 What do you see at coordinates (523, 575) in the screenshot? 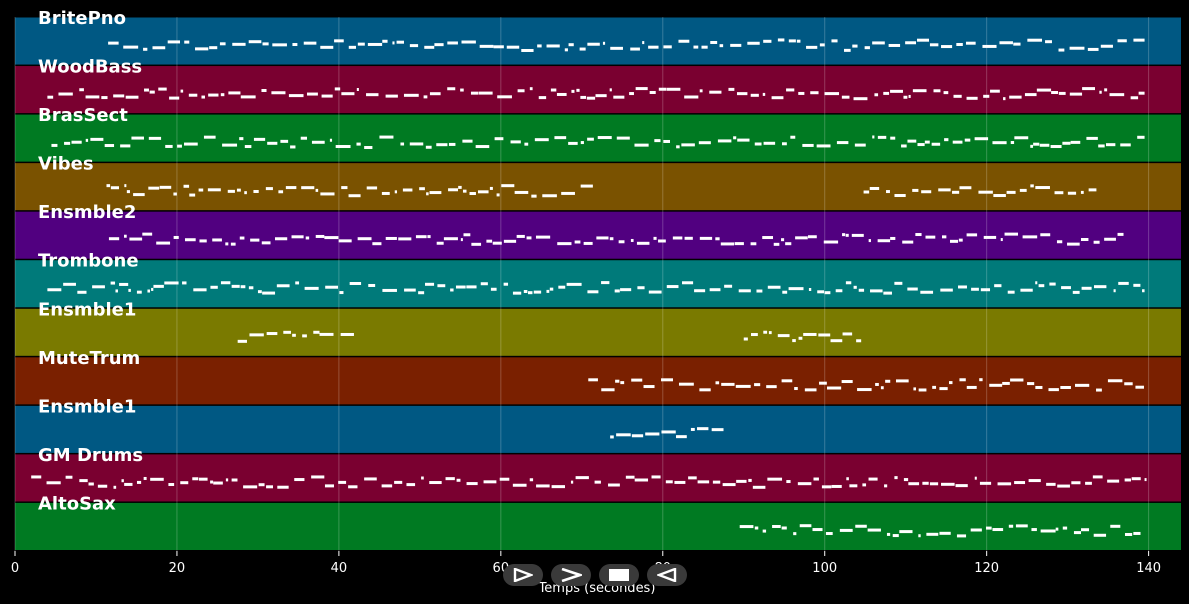
I see `play-button` at bounding box center [523, 575].